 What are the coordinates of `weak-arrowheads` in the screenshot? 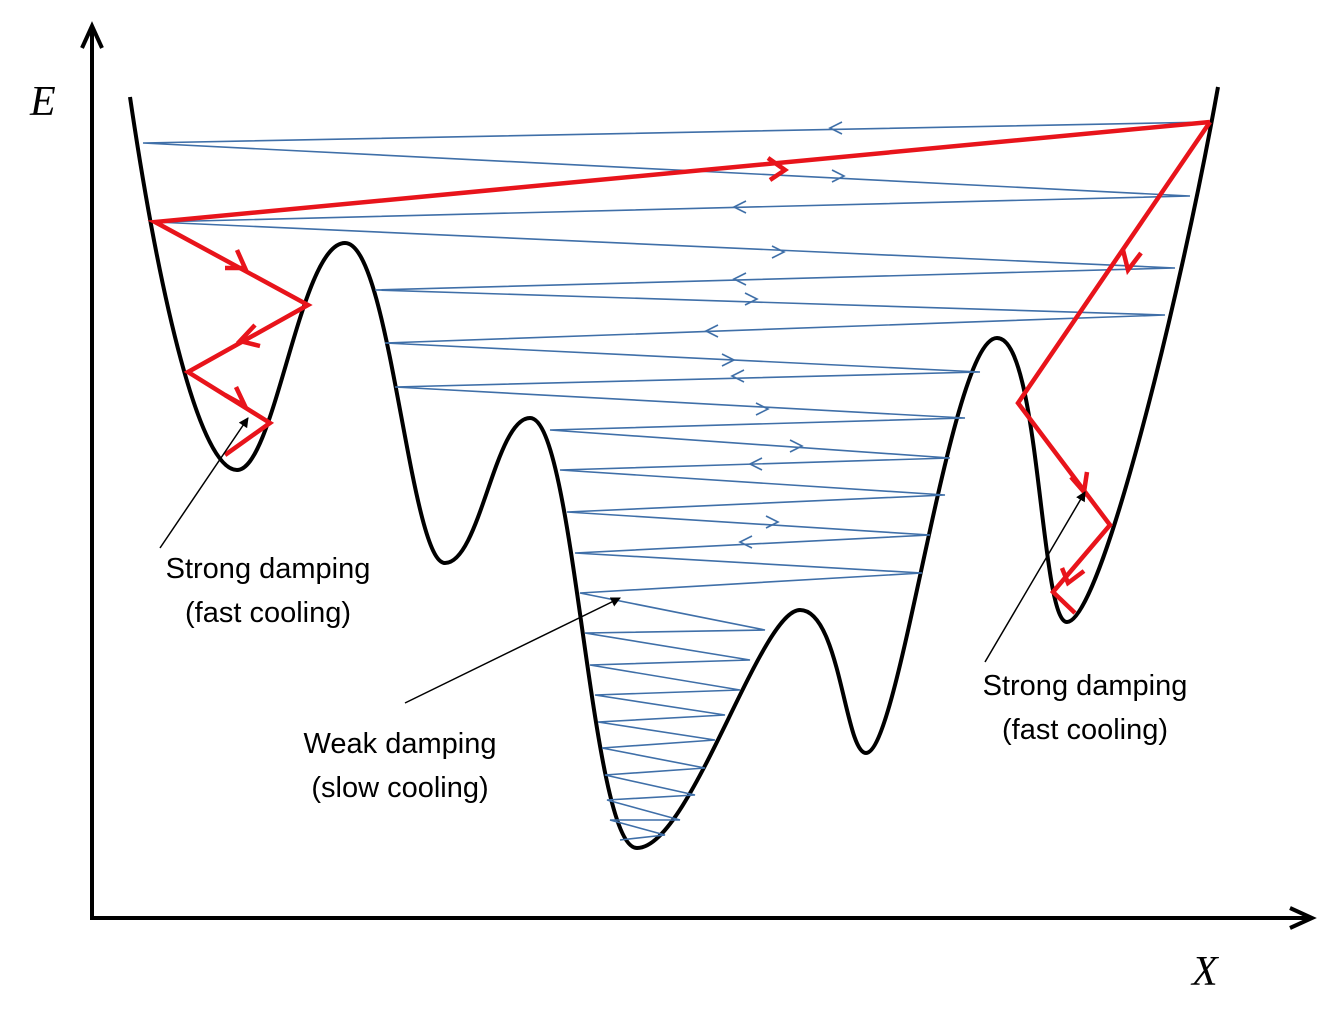 It's located at (775, 335).